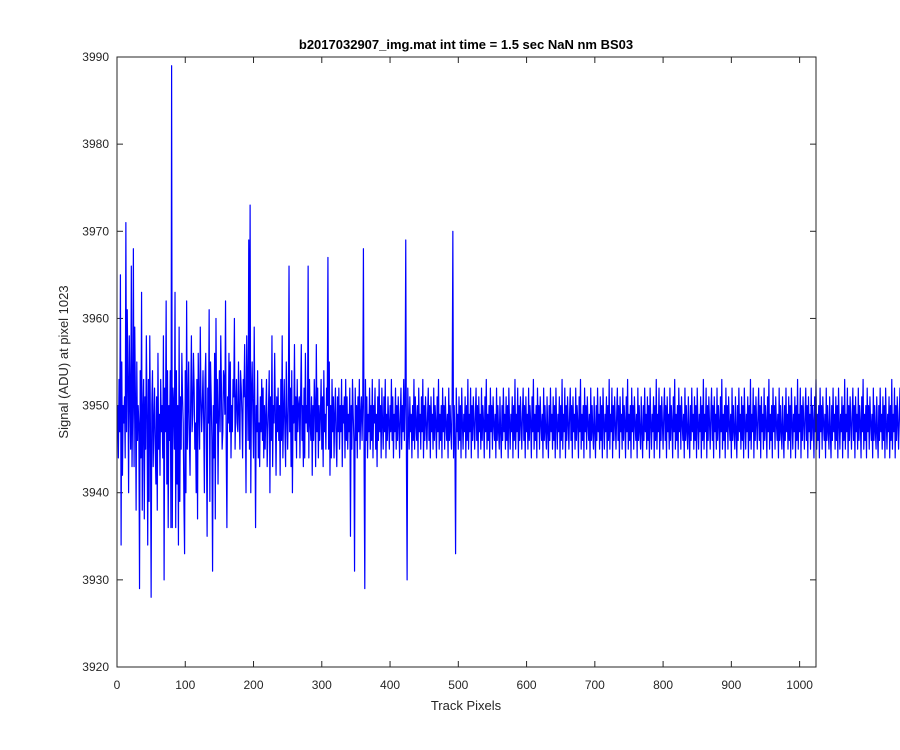 The height and width of the screenshot is (750, 900). Describe the element at coordinates (95, 57) in the screenshot. I see `y-tick-label: 3990` at that location.